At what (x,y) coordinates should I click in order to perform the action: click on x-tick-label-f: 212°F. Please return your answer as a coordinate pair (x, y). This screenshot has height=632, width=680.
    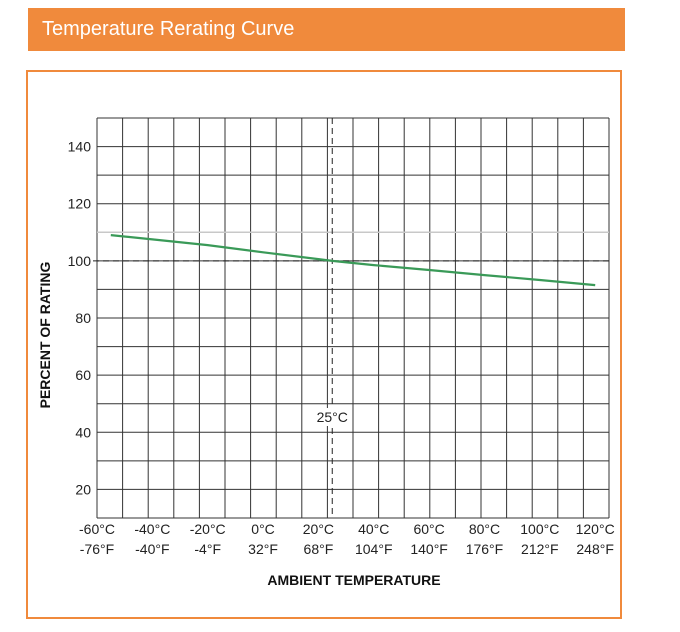
    Looking at the image, I should click on (540, 549).